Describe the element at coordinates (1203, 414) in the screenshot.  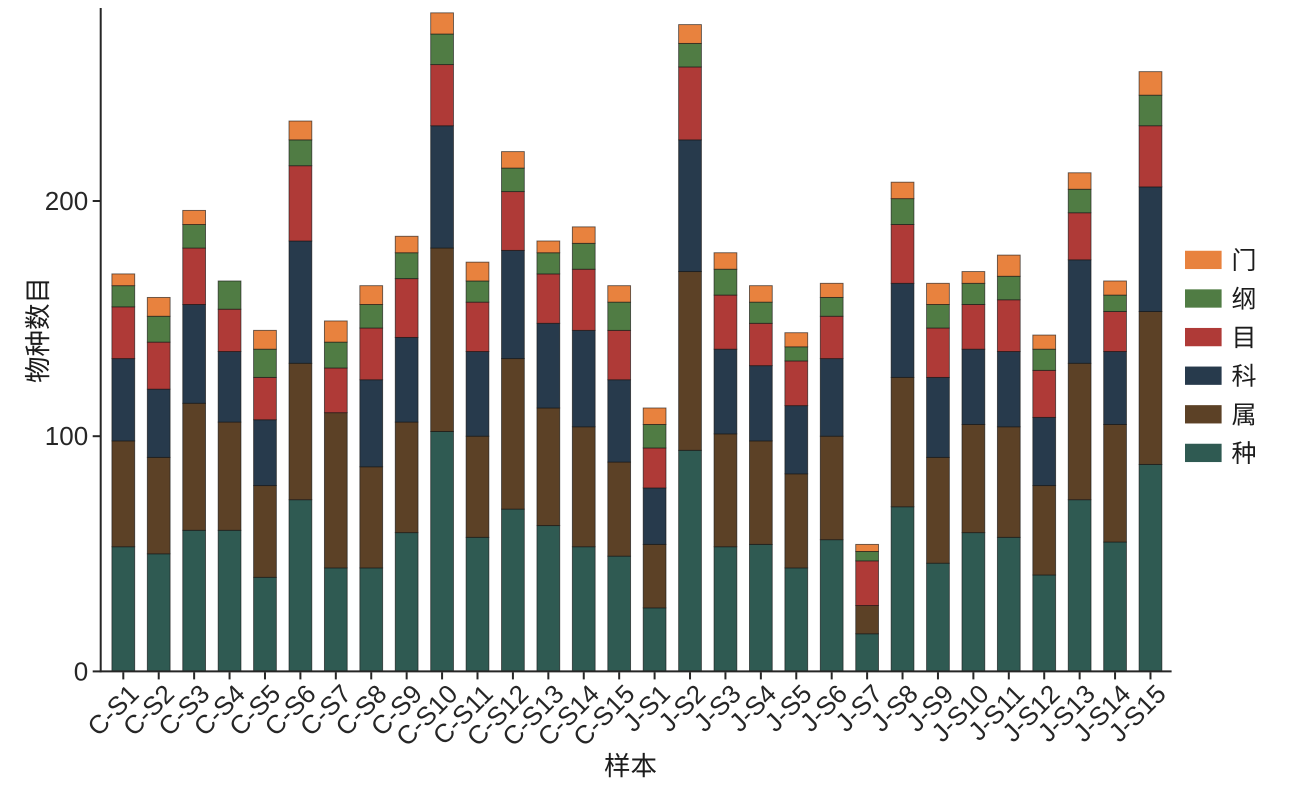
I see `legend-swatch-属` at that location.